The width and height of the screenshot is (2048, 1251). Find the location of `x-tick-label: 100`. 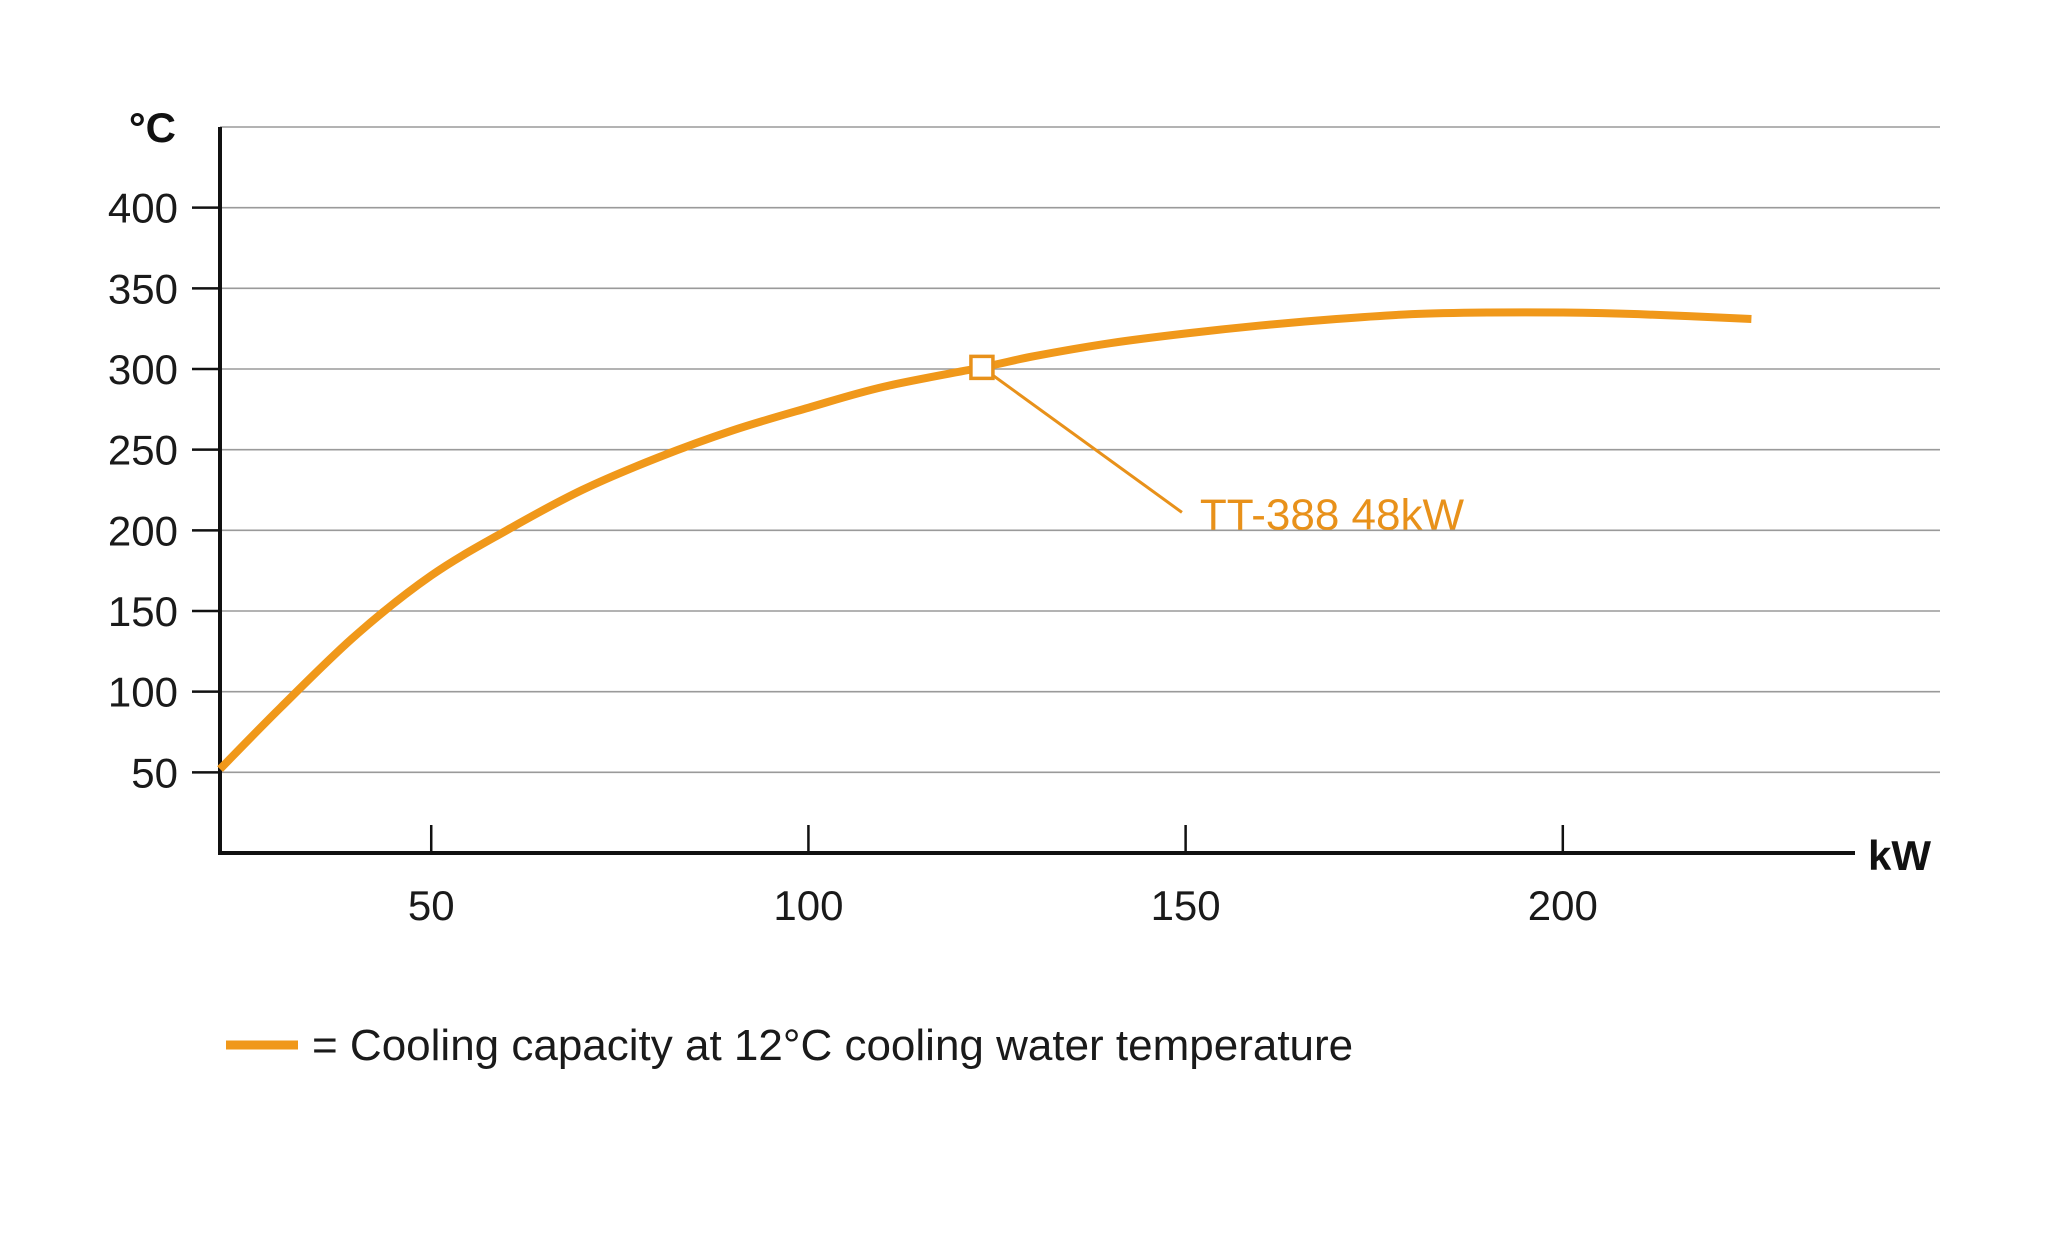

x-tick-label: 100 is located at coordinates (808, 905).